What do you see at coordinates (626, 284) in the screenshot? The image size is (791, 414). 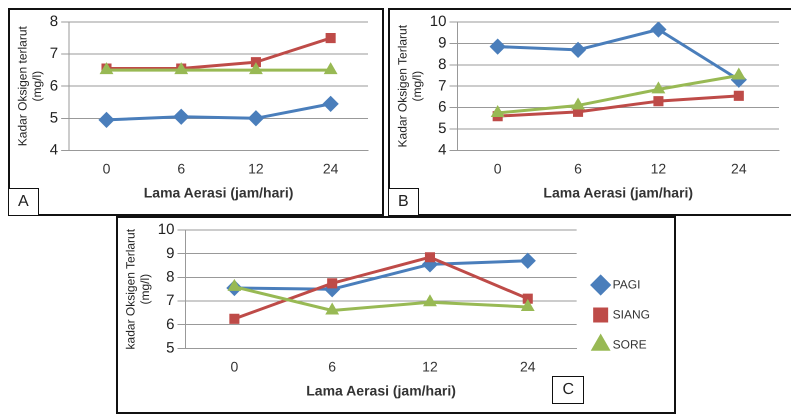 I see `legend-label: PAGI` at bounding box center [626, 284].